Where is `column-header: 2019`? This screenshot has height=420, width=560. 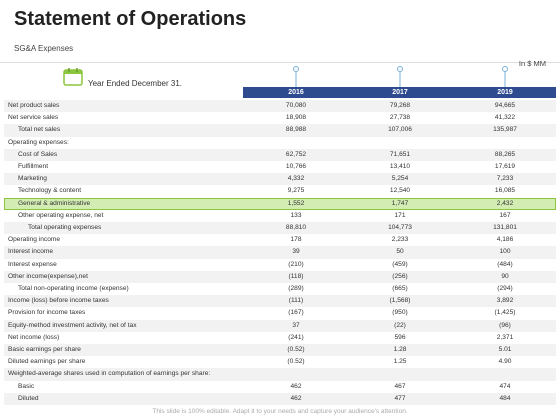
column-header: 2019 is located at coordinates (505, 92).